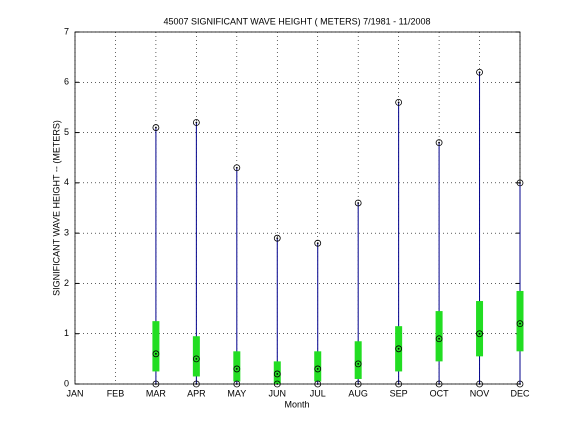 The image size is (576, 437). What do you see at coordinates (66, 233) in the screenshot?
I see `y-tick-label: 3` at bounding box center [66, 233].